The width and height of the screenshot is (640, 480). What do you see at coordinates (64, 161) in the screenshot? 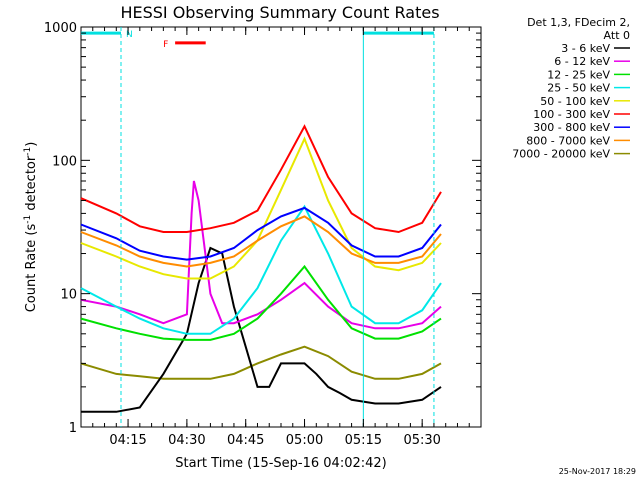
I see `y-tick-label-2: 100` at bounding box center [64, 161].